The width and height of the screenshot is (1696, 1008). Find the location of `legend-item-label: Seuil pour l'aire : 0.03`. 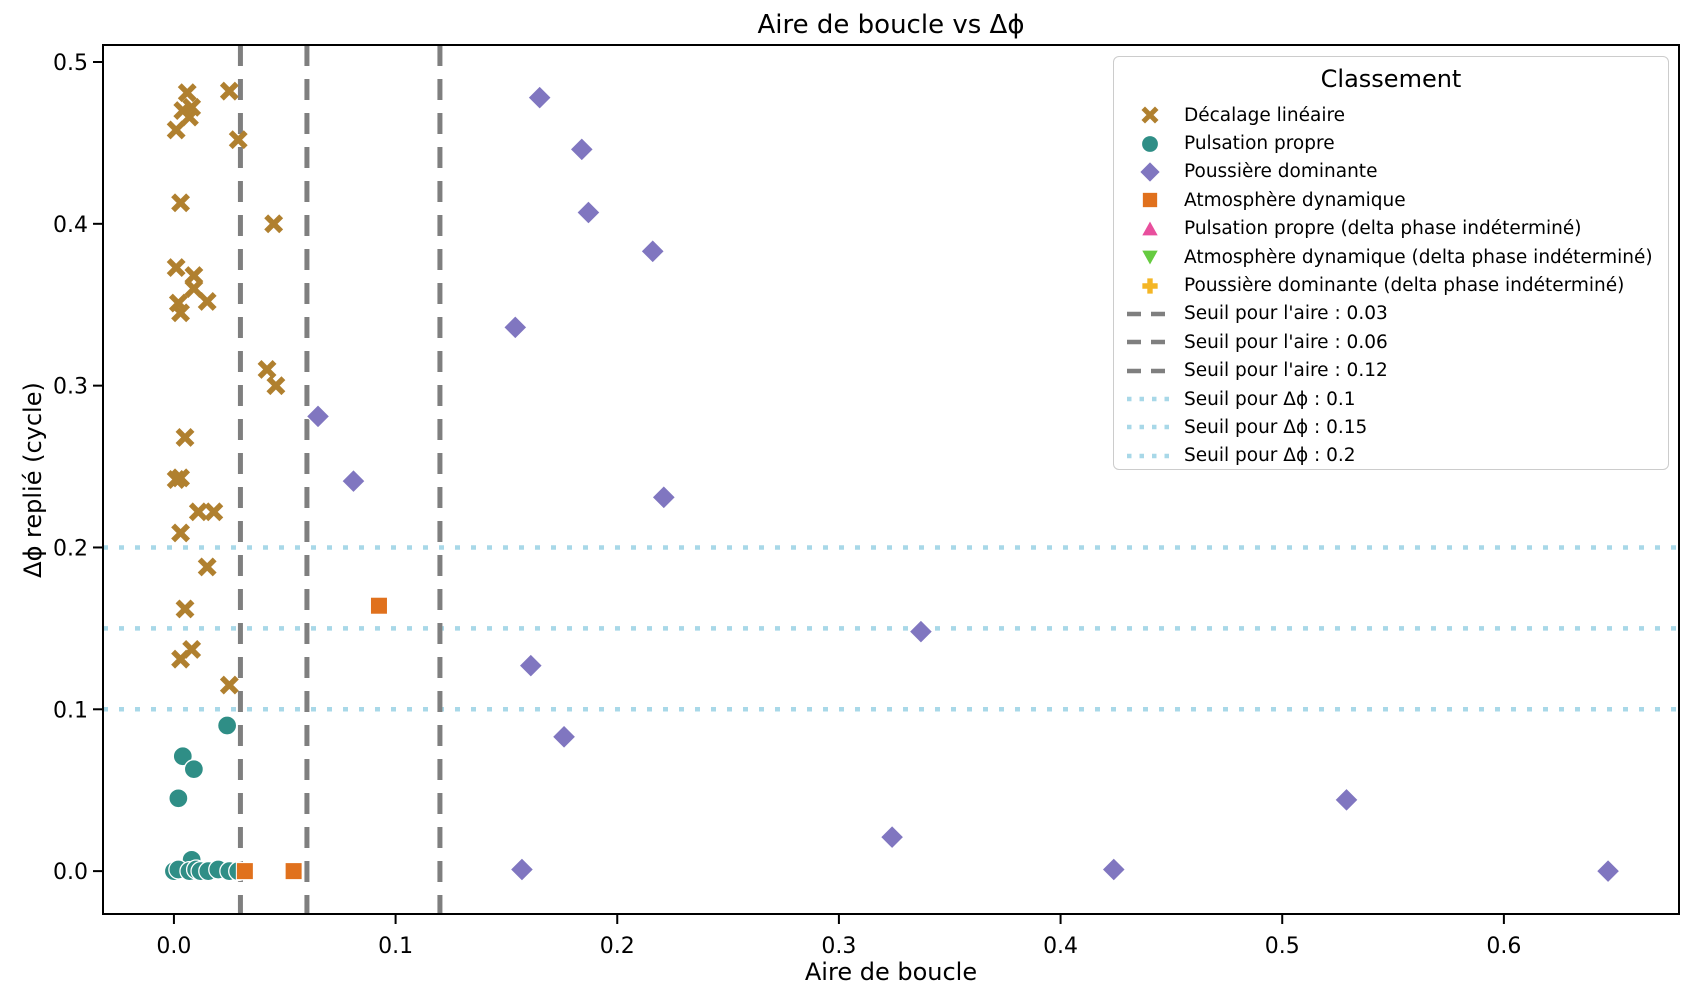

legend-item-label: Seuil pour l'aire : 0.03 is located at coordinates (1286, 314).